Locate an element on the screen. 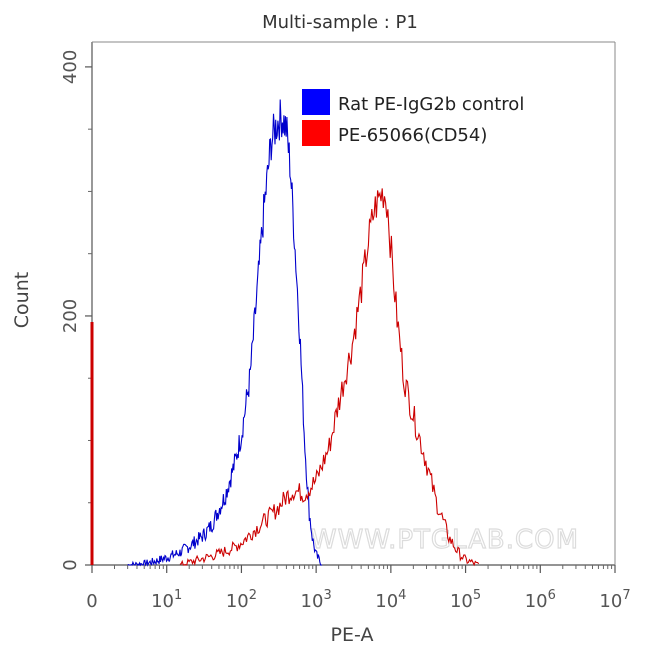  legend-label-control: Rat PE-IgG2b control is located at coordinates (431, 104).